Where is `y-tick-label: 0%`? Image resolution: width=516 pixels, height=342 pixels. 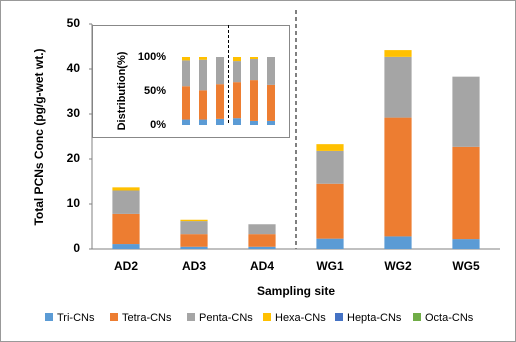
y-tick-label: 0% is located at coordinates (158, 125).